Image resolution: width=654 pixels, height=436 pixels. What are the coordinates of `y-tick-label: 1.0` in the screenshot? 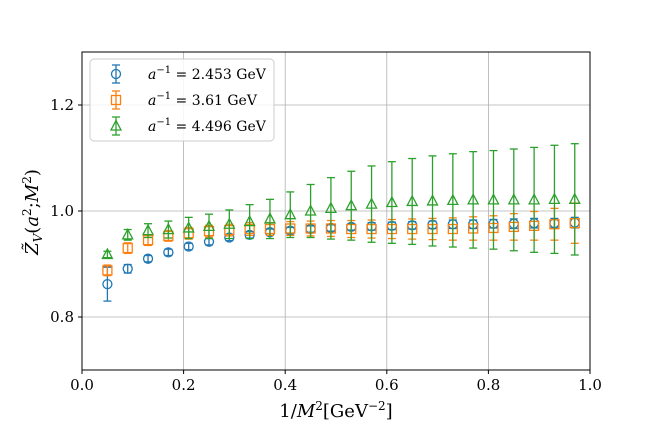 It's located at (62, 211).